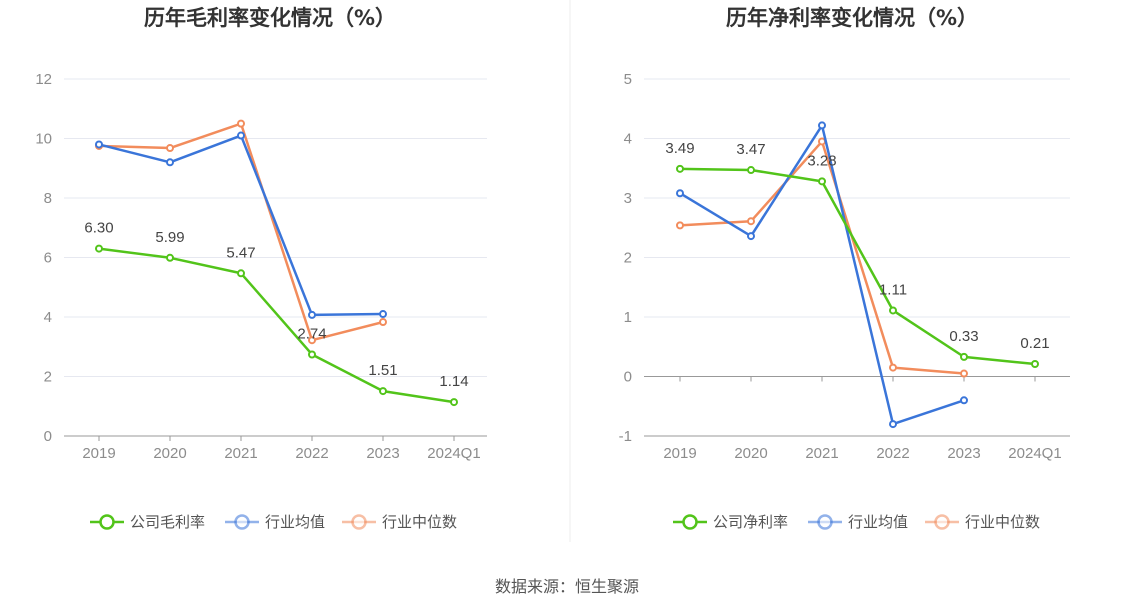  What do you see at coordinates (628, 79) in the screenshot?
I see `y-tick-label: 5` at bounding box center [628, 79].